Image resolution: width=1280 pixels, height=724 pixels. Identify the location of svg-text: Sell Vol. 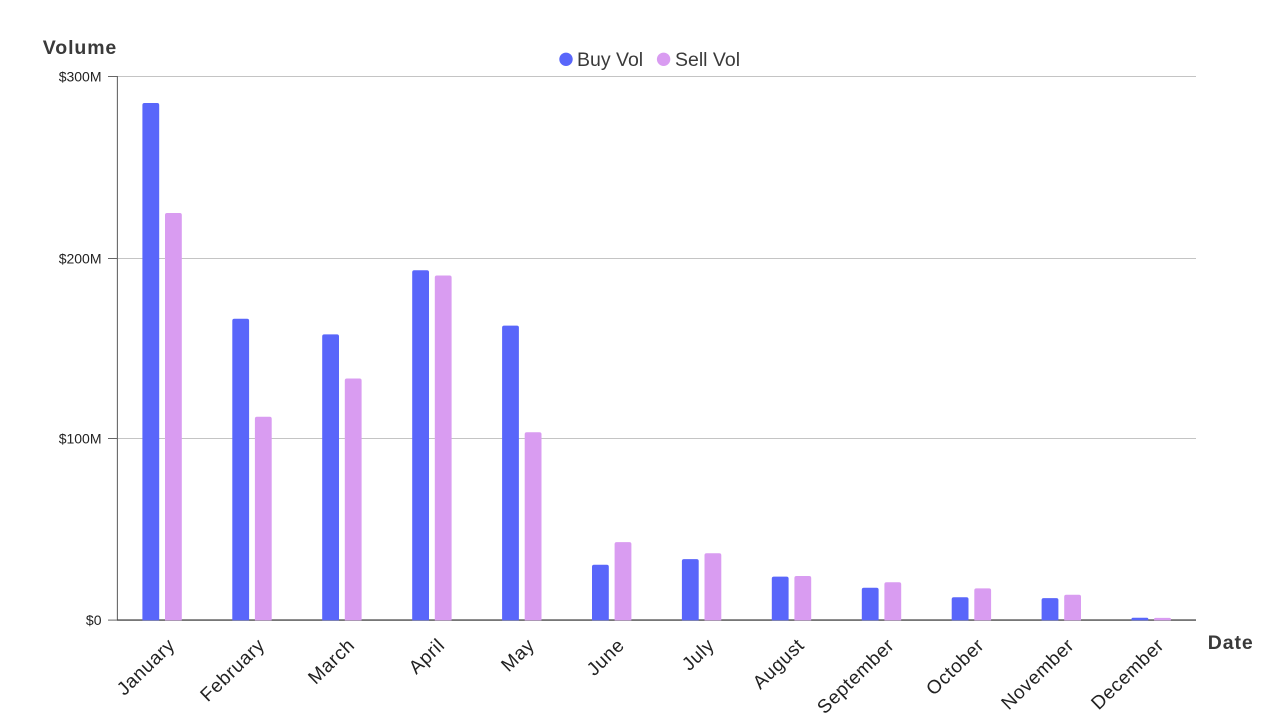
(707, 60).